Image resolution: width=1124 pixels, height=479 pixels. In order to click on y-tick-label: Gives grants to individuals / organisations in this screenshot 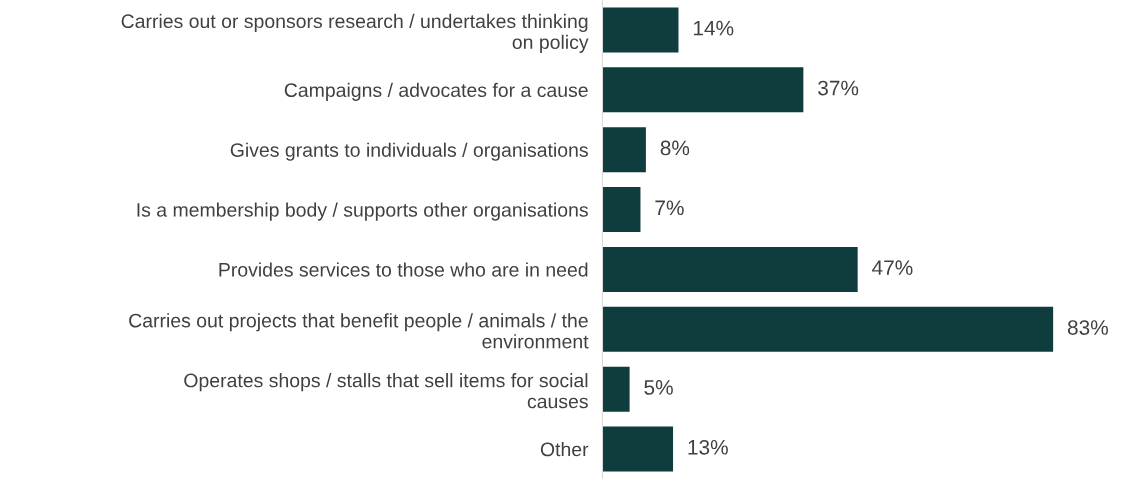, I will do `click(409, 151)`.